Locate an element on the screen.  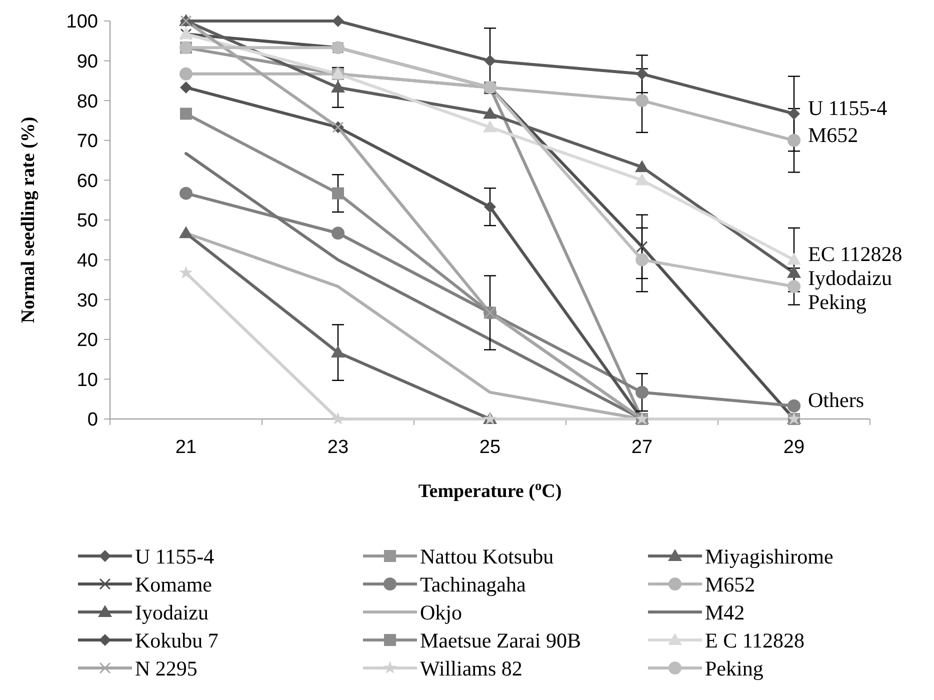
legend-label: Okjo is located at coordinates (441, 612).